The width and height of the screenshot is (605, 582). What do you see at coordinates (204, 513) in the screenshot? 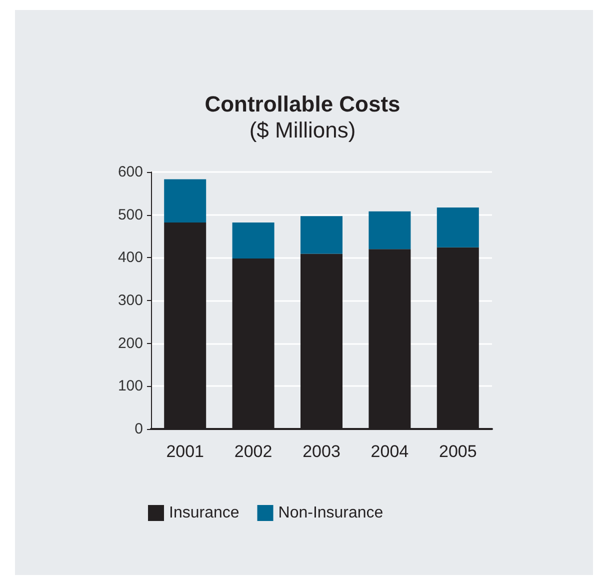
I see `legend-label: Insurance` at bounding box center [204, 513].